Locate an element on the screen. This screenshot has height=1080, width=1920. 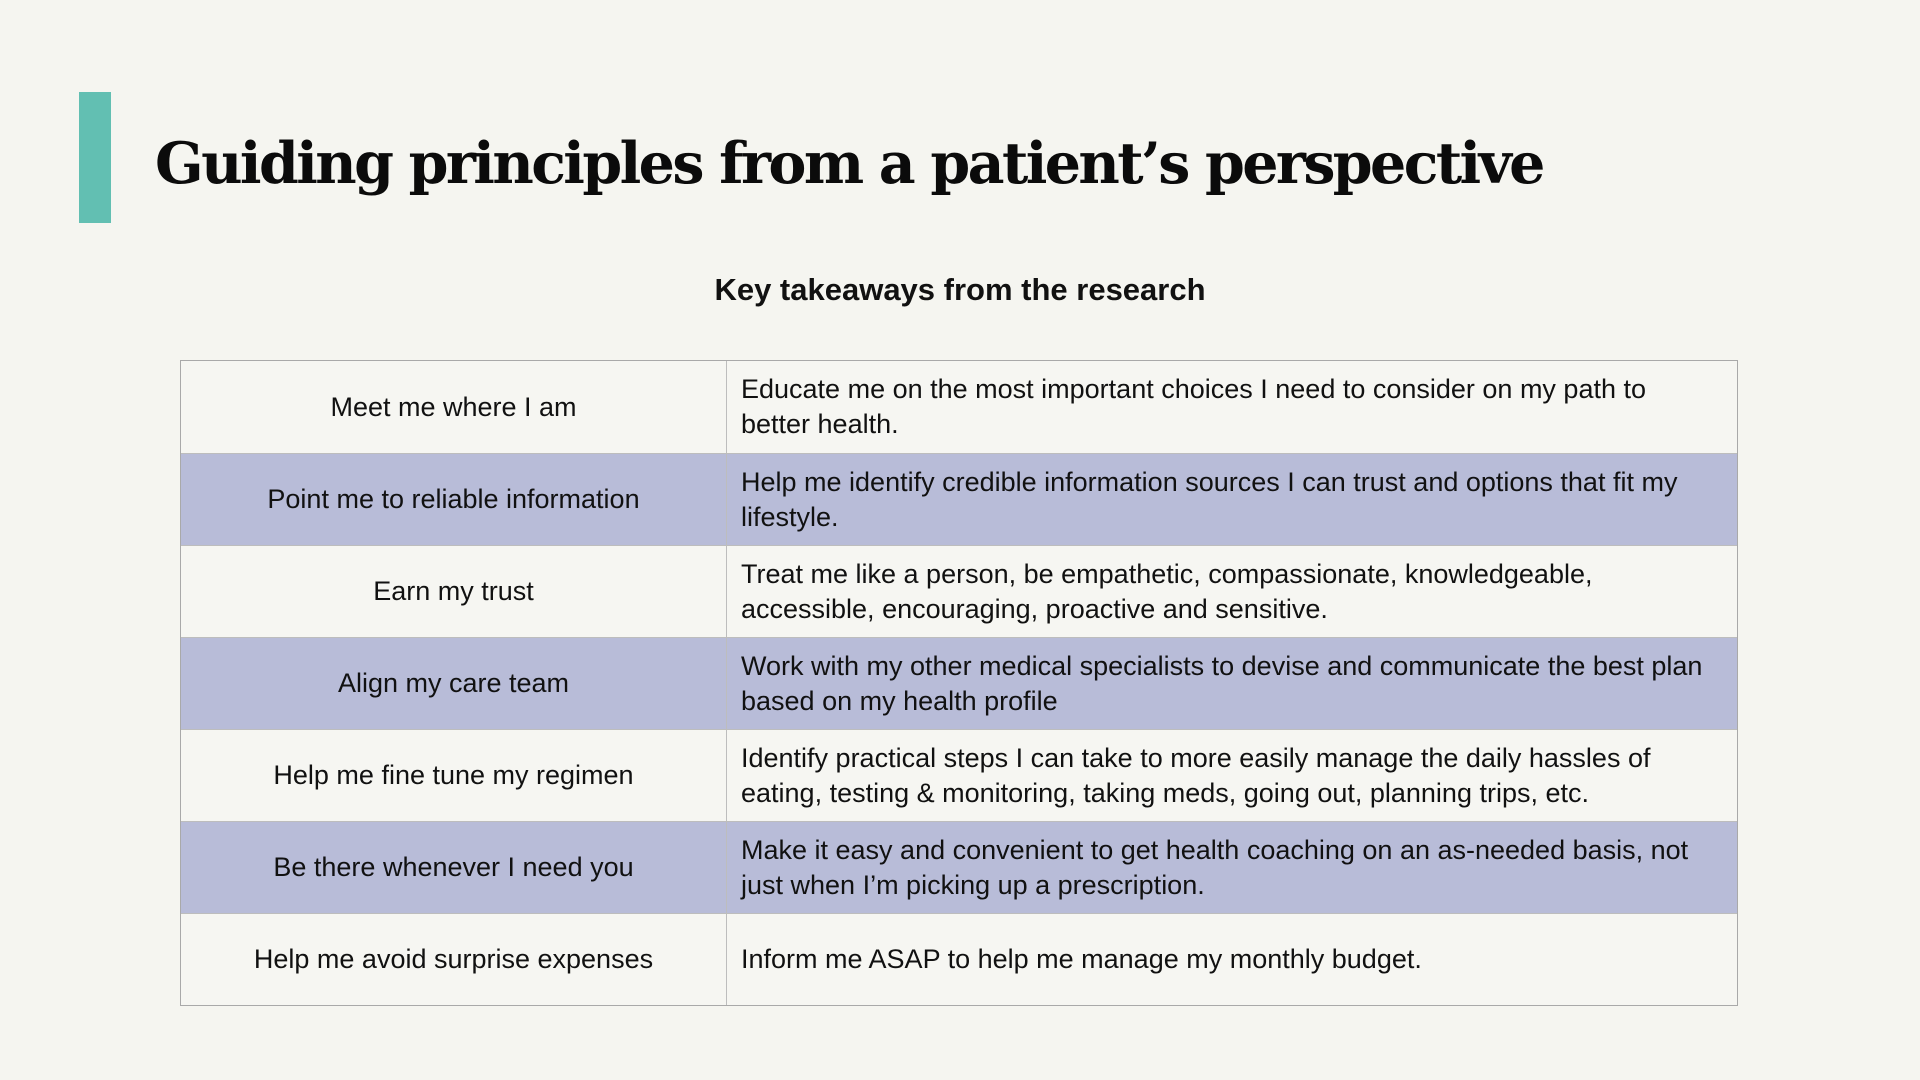
principle-cell: Point me to reliable information is located at coordinates (454, 499).